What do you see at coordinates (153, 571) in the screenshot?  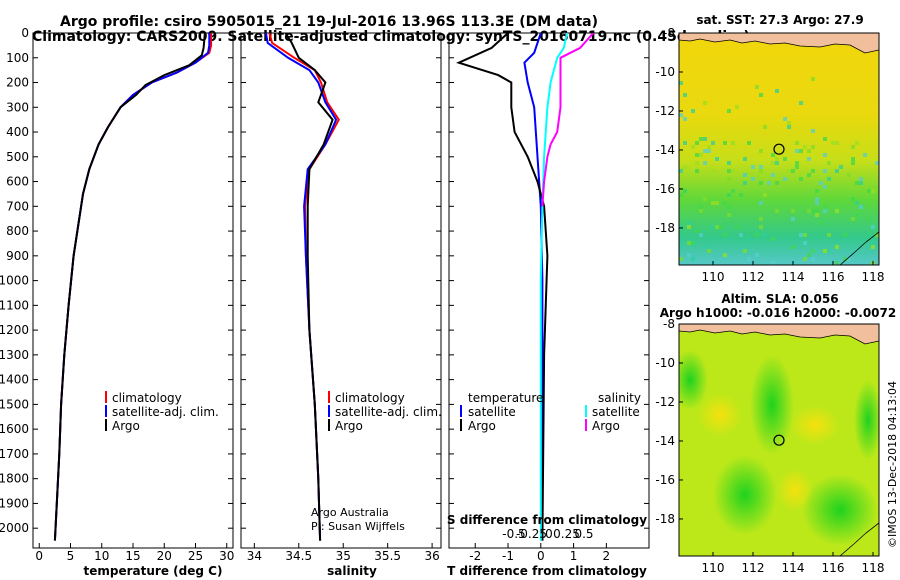 I see `temperature-axis-label: temperature (deg C)` at bounding box center [153, 571].